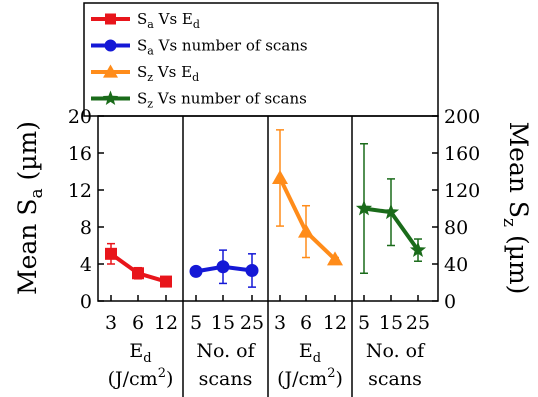 This screenshot has height=397, width=538. I want to click on legend-item: Sa Vs Ed, so click(145, 20).